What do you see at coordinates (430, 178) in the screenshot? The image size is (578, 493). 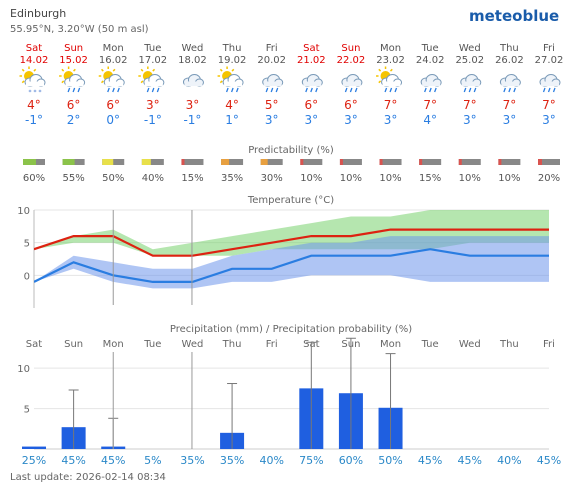 I see `predictability-value: 15%` at bounding box center [430, 178].